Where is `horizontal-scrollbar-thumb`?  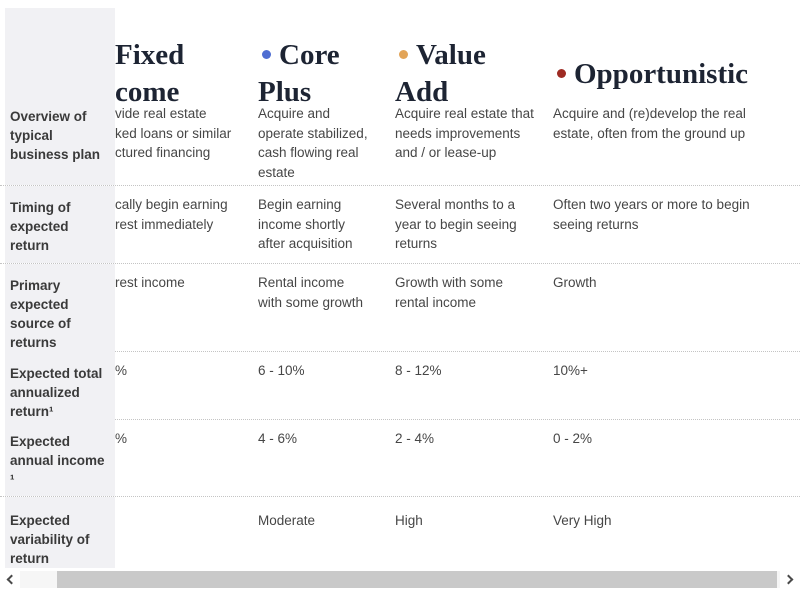
horizontal-scrollbar-thumb is located at coordinates (417, 579).